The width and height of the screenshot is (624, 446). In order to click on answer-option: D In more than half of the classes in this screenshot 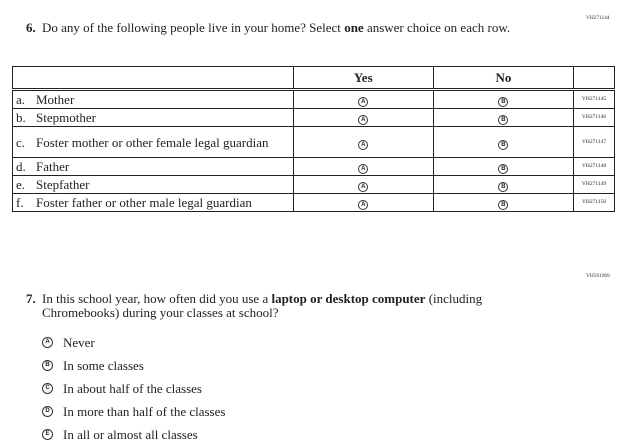, I will do `click(133, 411)`.